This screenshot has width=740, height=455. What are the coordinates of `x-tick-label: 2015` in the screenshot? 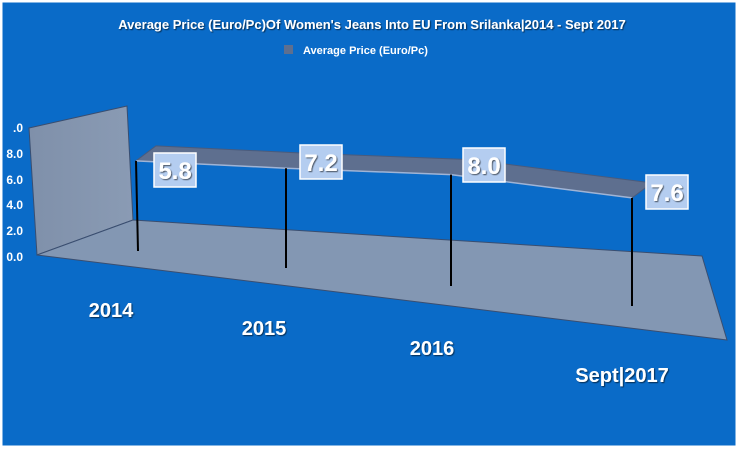 It's located at (264, 329).